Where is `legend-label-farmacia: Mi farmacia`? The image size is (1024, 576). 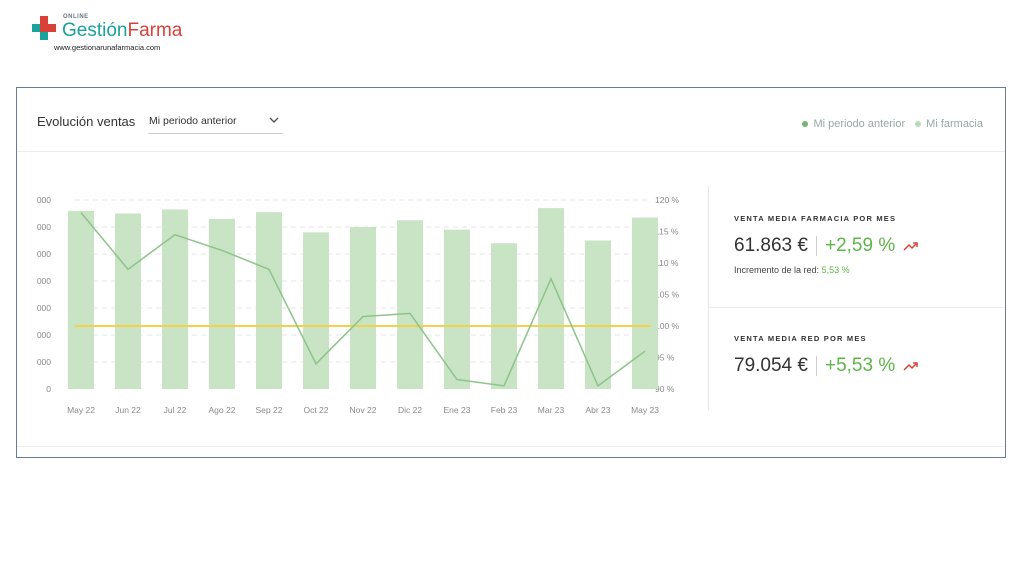 legend-label-farmacia: Mi farmacia is located at coordinates (954, 124).